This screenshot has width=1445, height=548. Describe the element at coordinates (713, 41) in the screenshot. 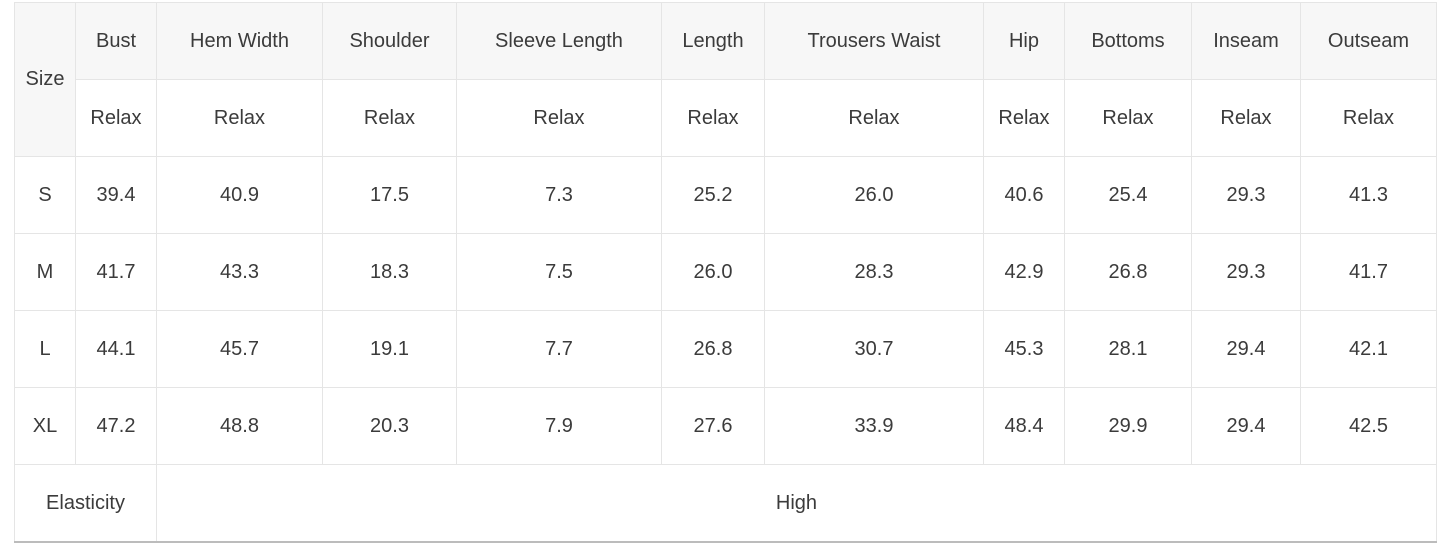

I see `header-length: Length` at that location.